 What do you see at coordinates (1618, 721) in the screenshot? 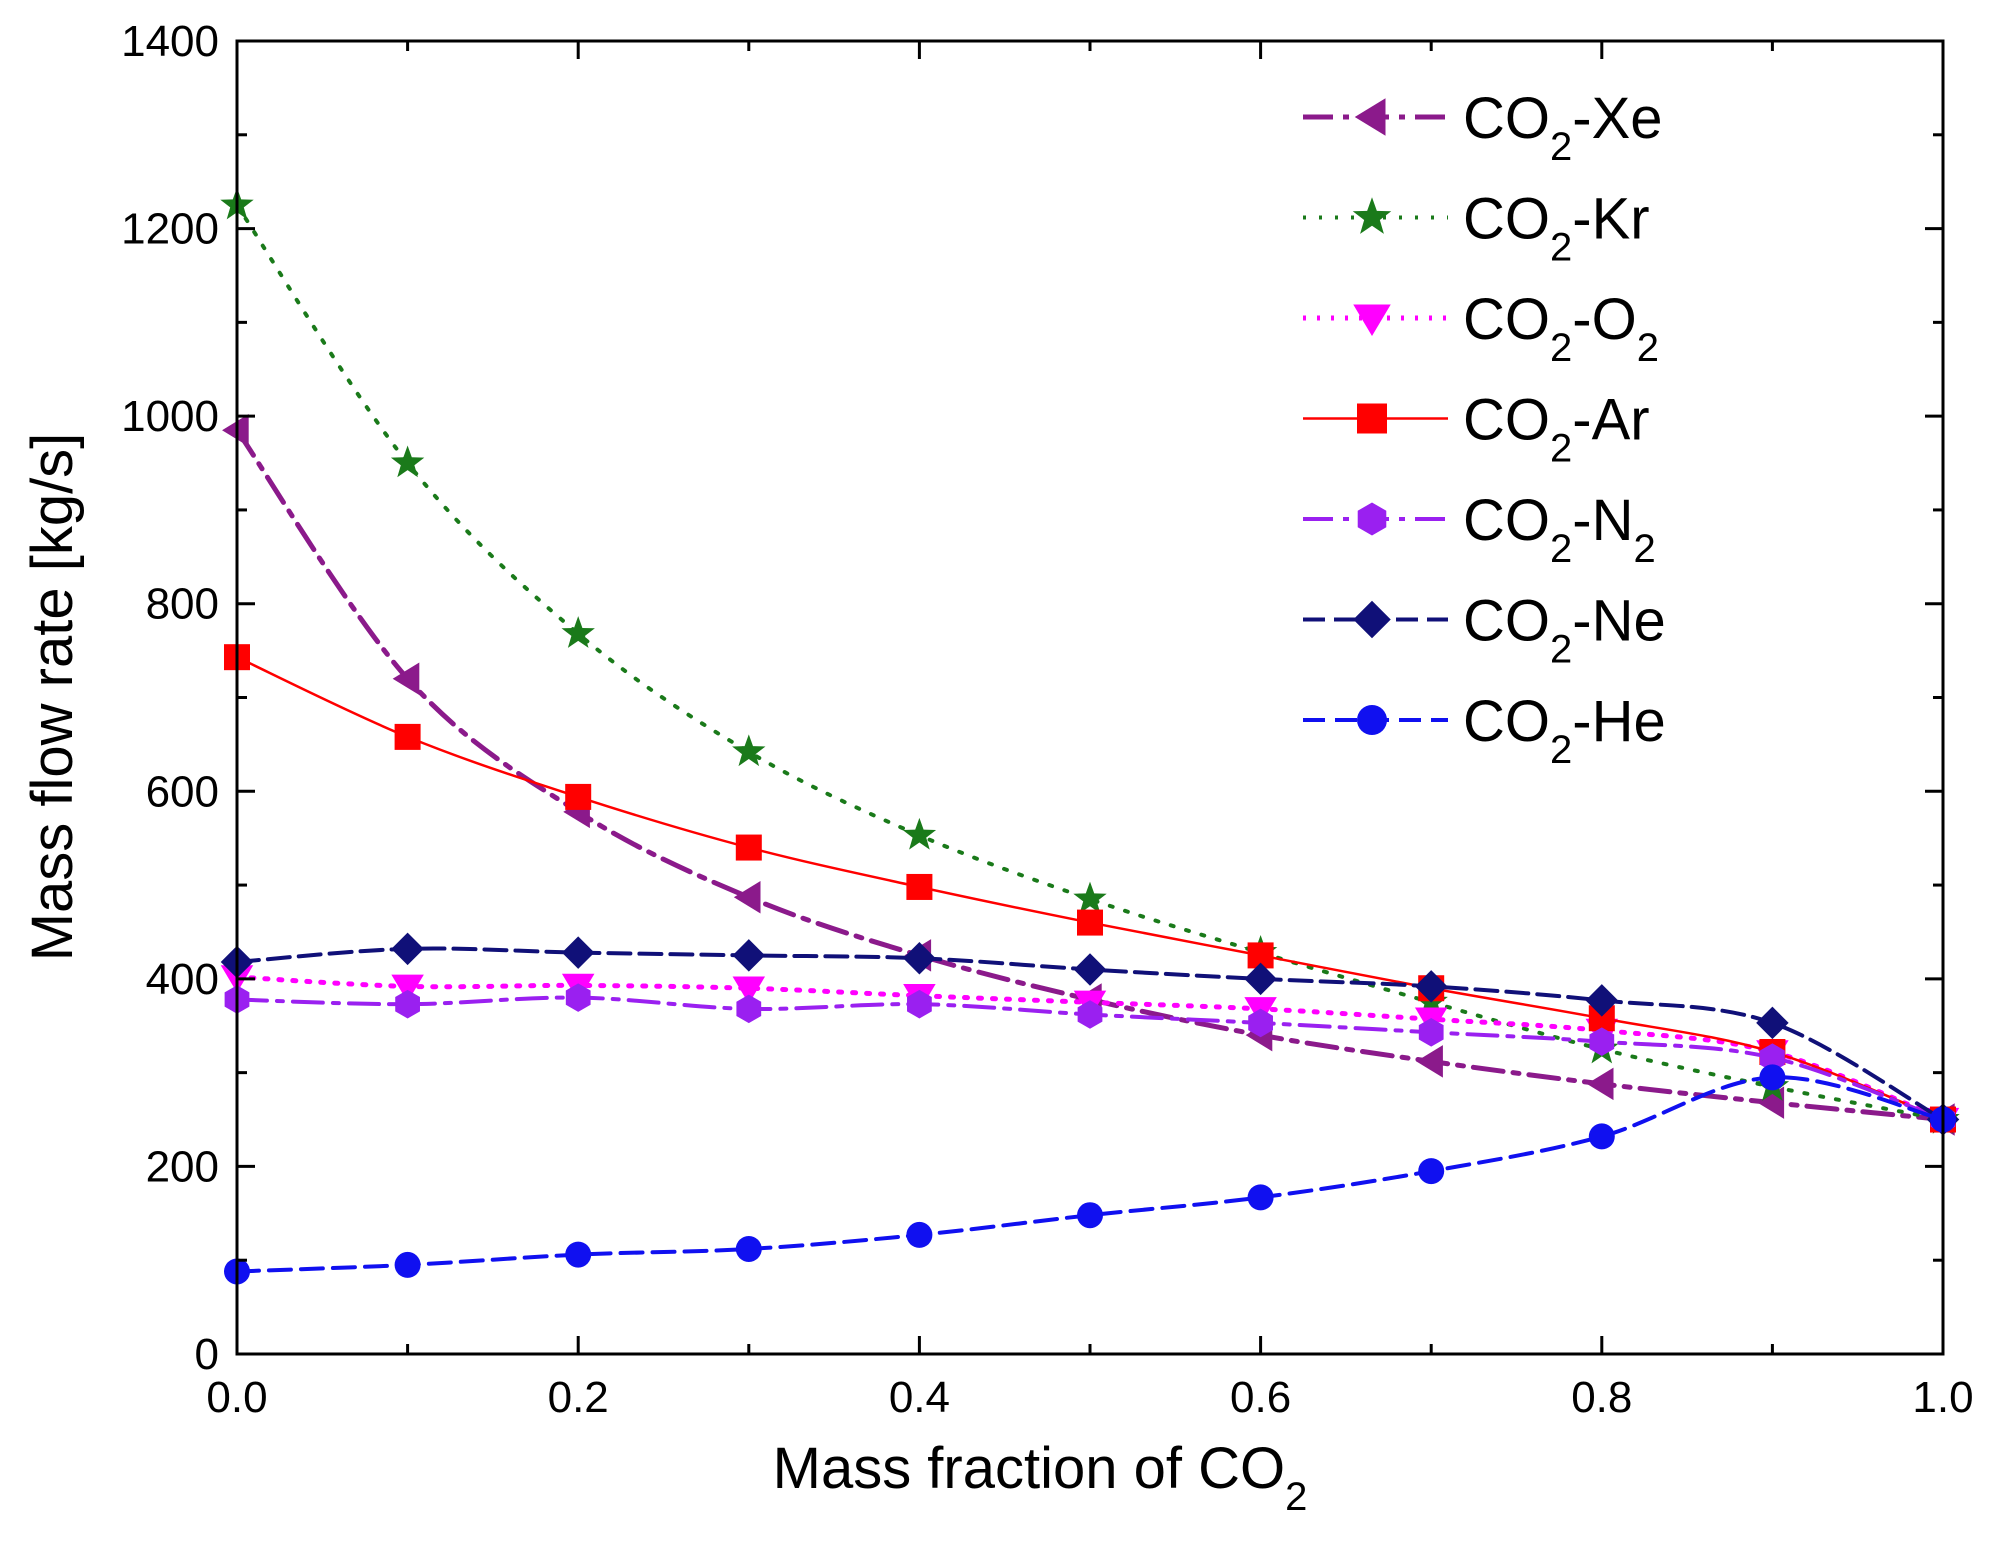
I see `legend-label-rest: -He` at bounding box center [1618, 721].